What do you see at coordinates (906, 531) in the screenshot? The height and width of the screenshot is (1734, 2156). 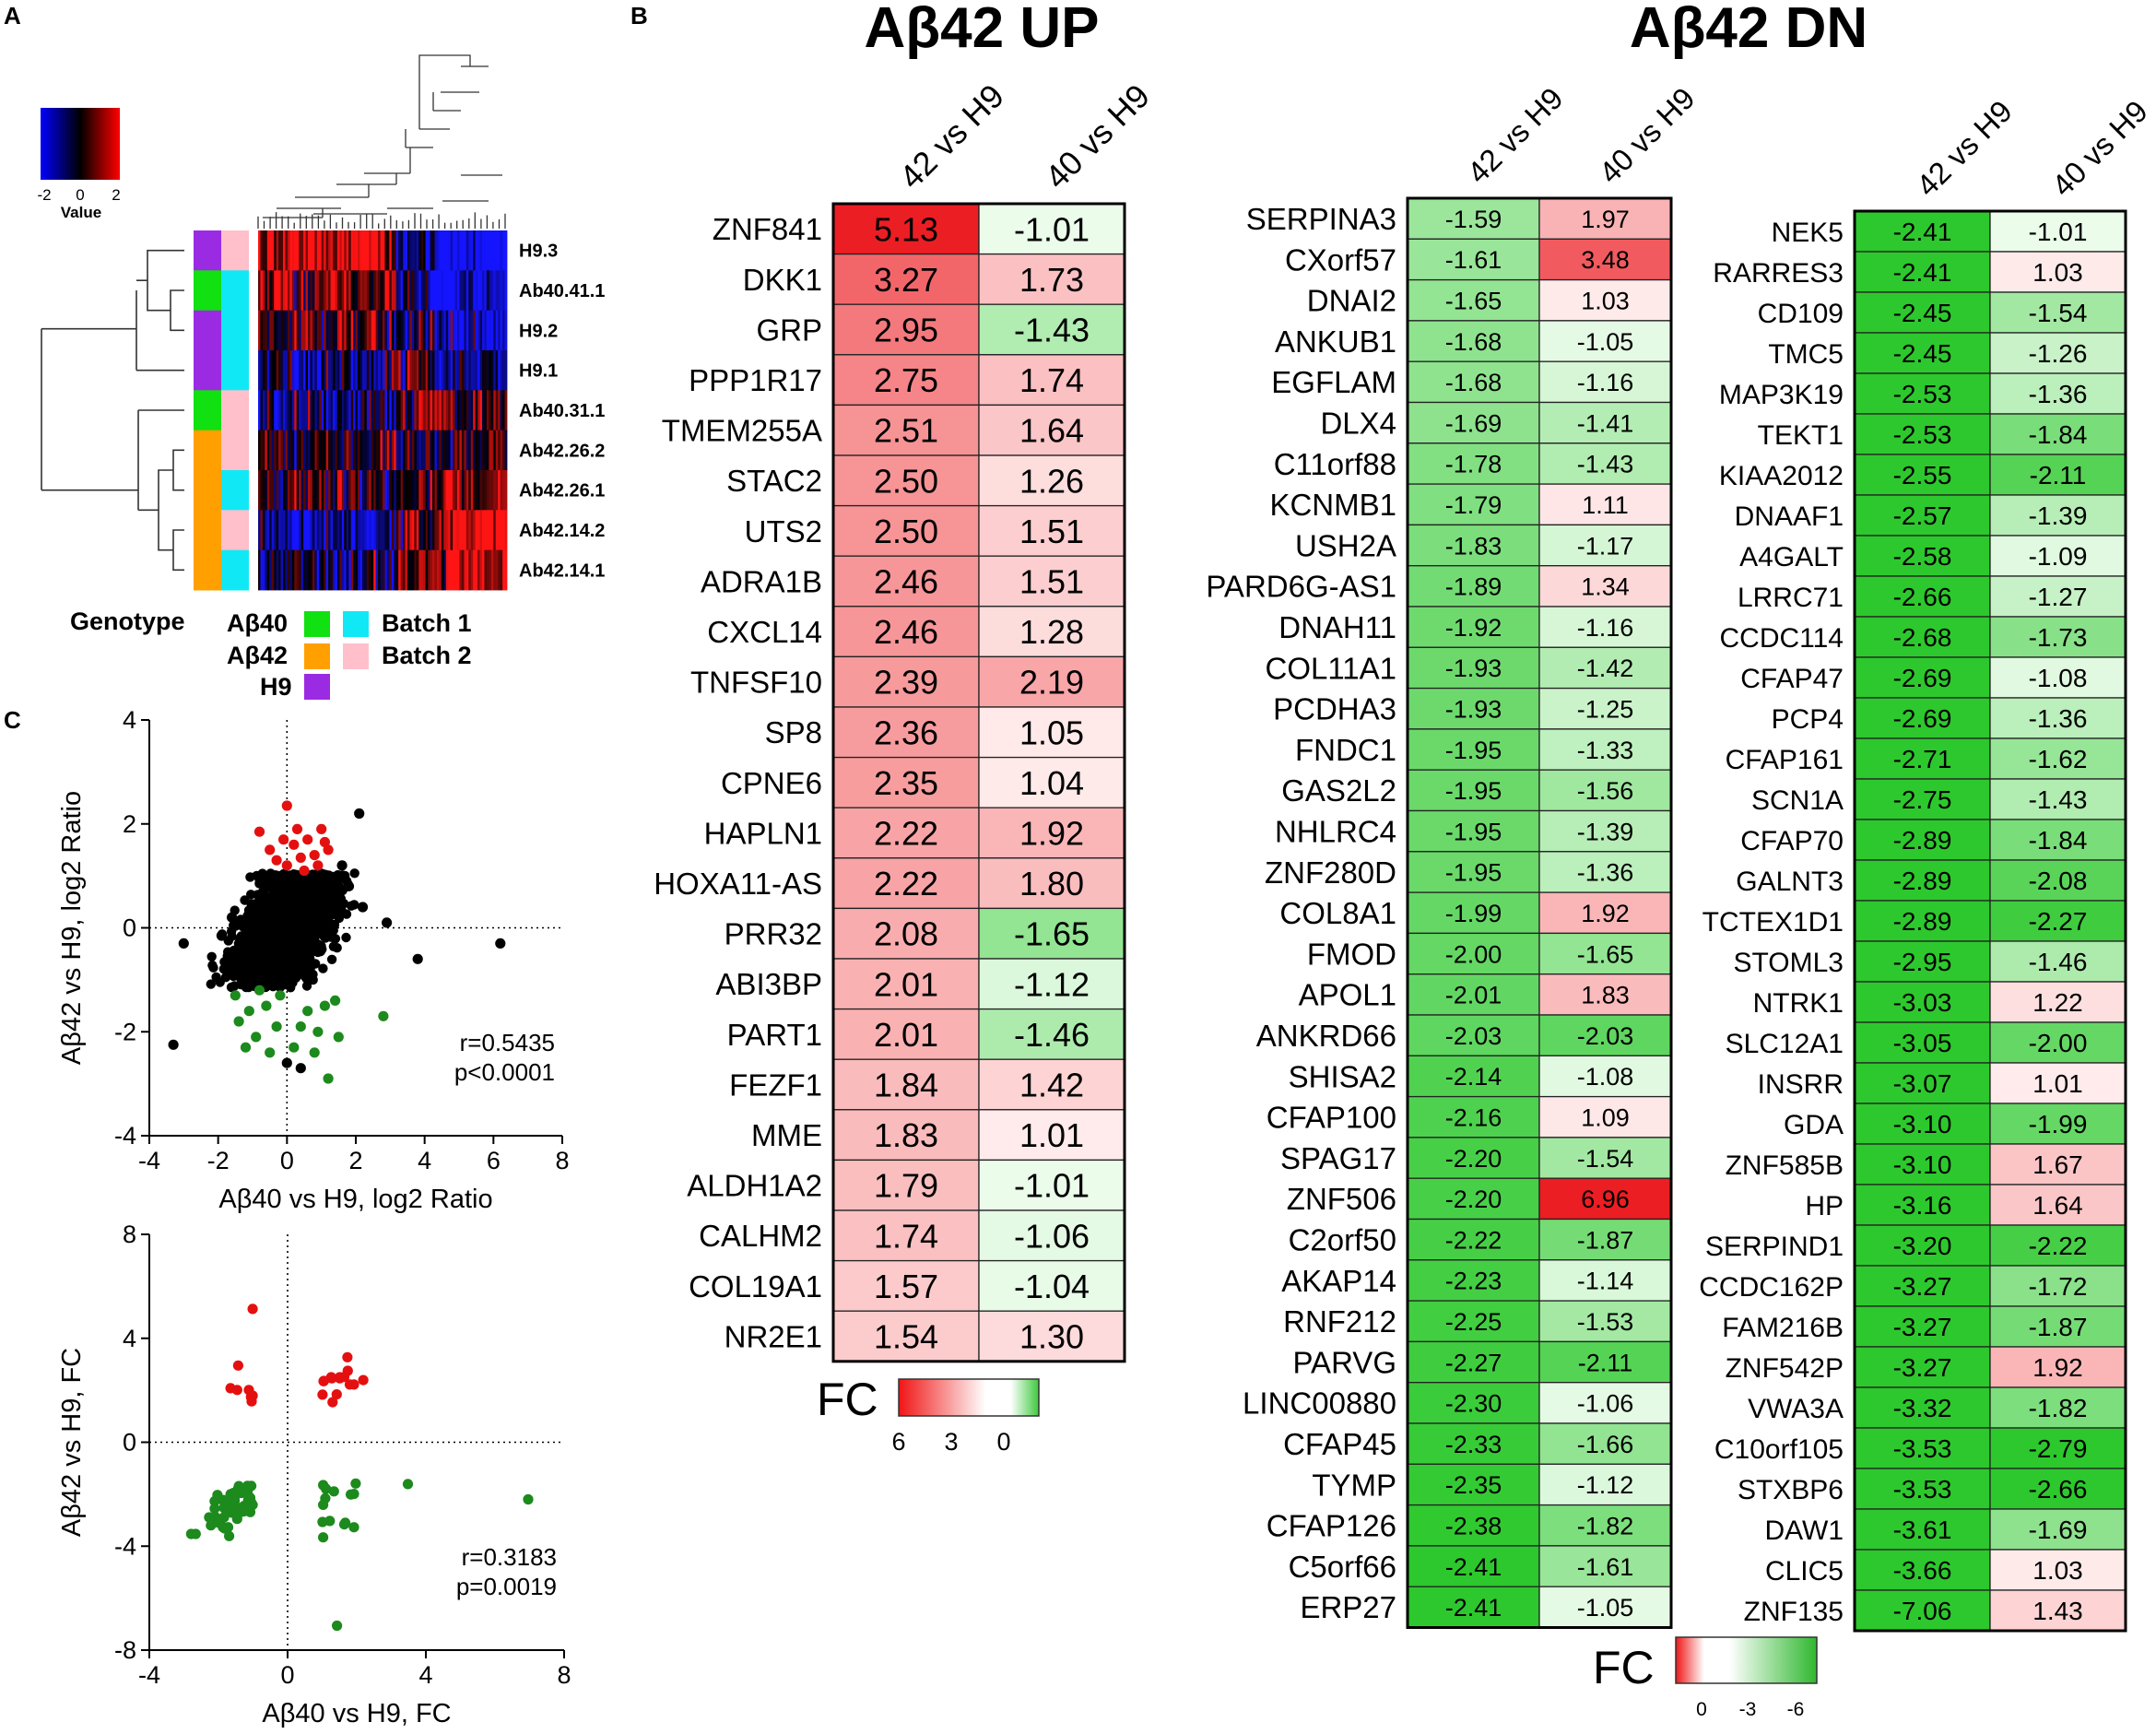 I see `fc-value: 2.50` at bounding box center [906, 531].